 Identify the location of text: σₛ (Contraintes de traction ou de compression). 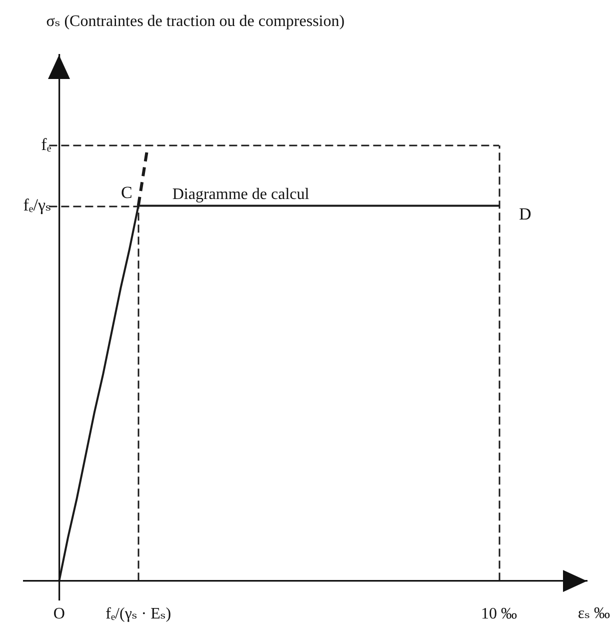
(195, 21).